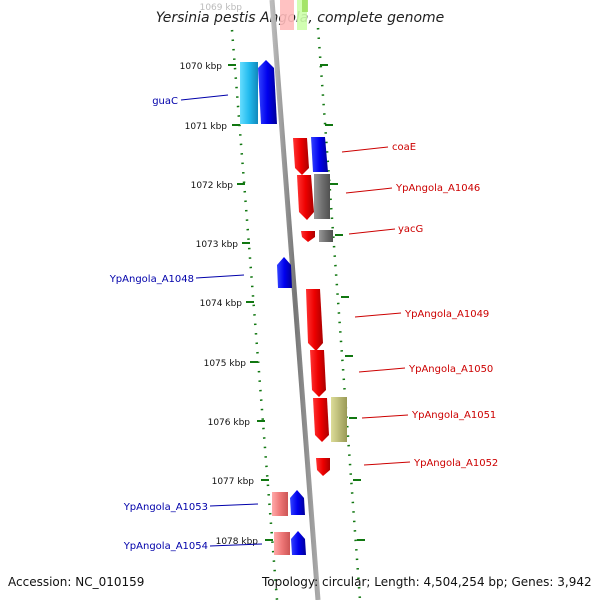 Image resolution: width=600 pixels, height=600 pixels. What do you see at coordinates (282, 543) in the screenshot?
I see `pink-feature-A1054` at bounding box center [282, 543].